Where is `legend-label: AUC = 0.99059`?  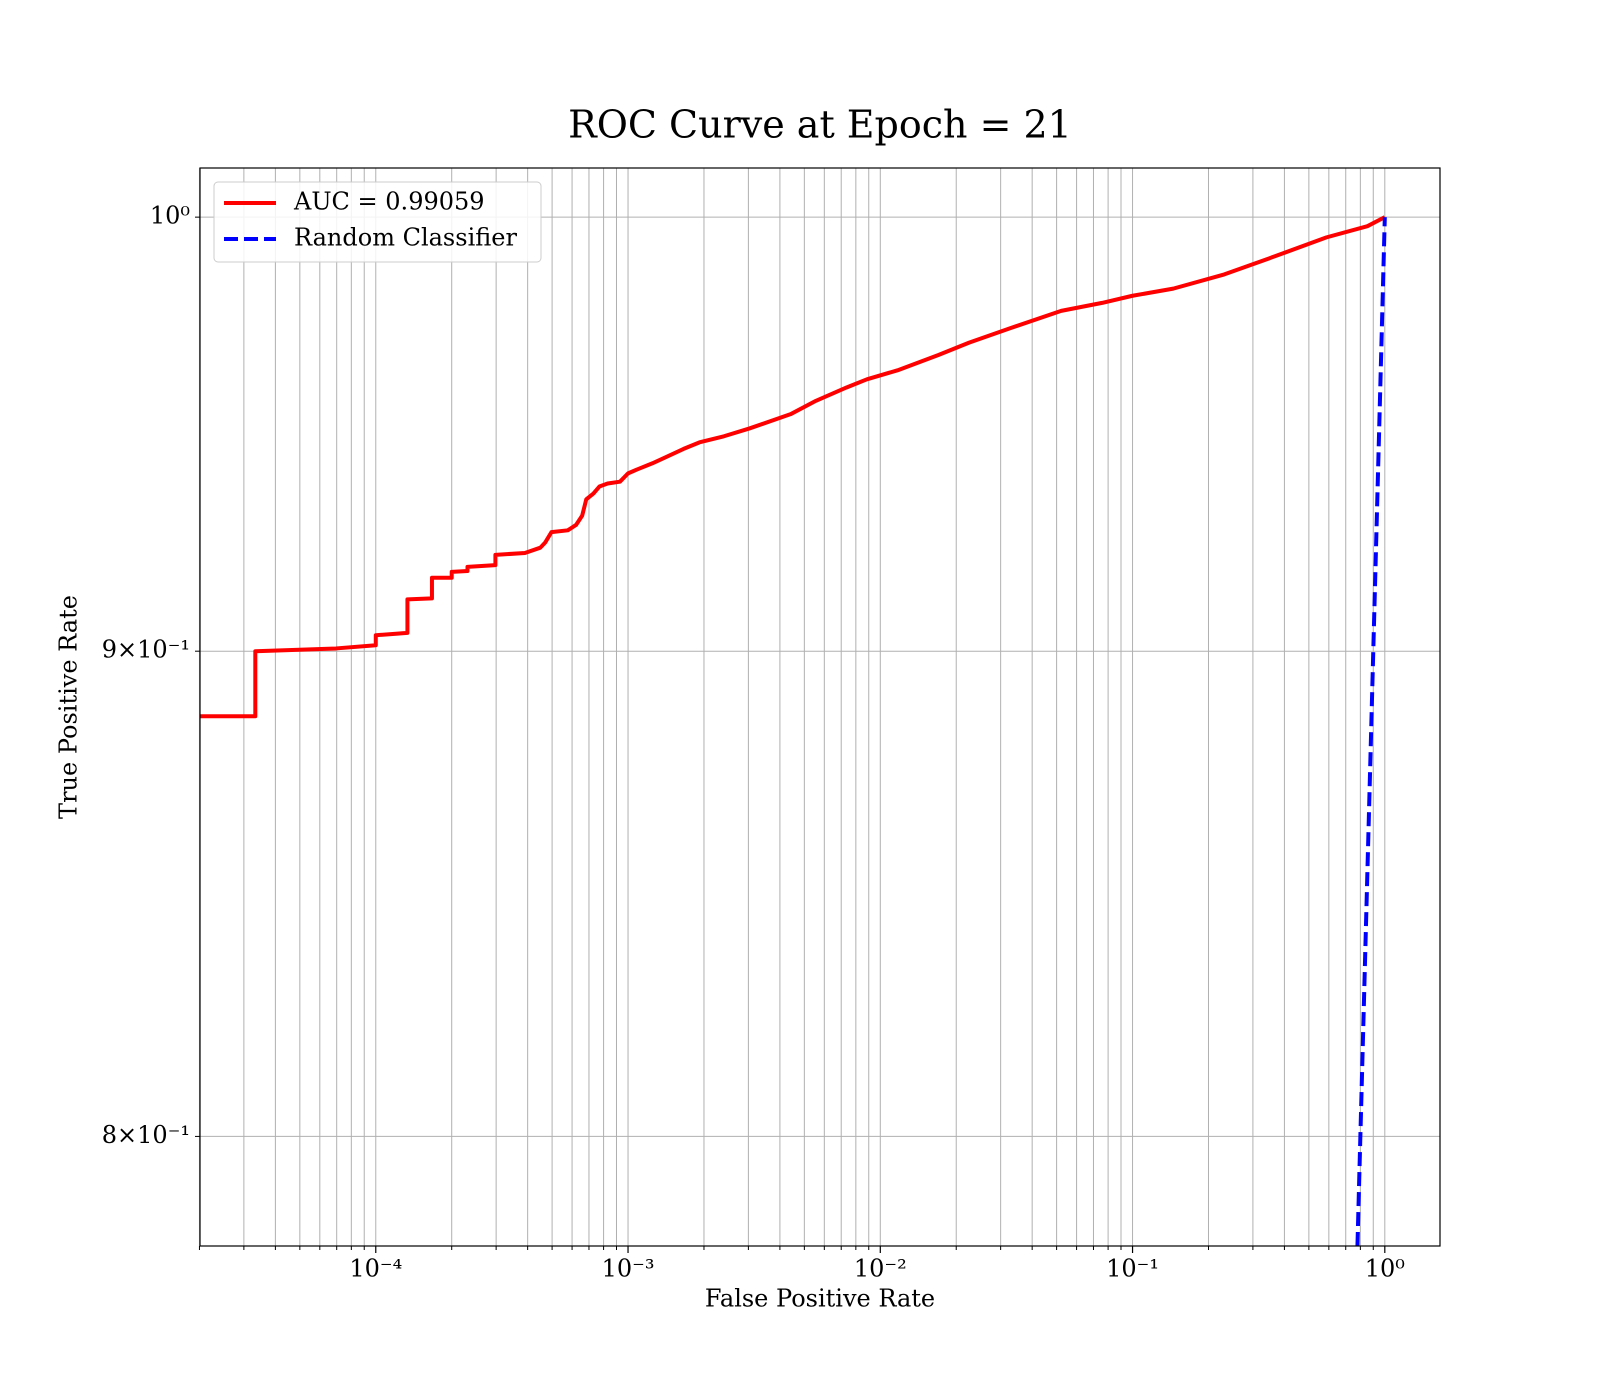
legend-label: AUC = 0.99059 is located at coordinates (389, 202).